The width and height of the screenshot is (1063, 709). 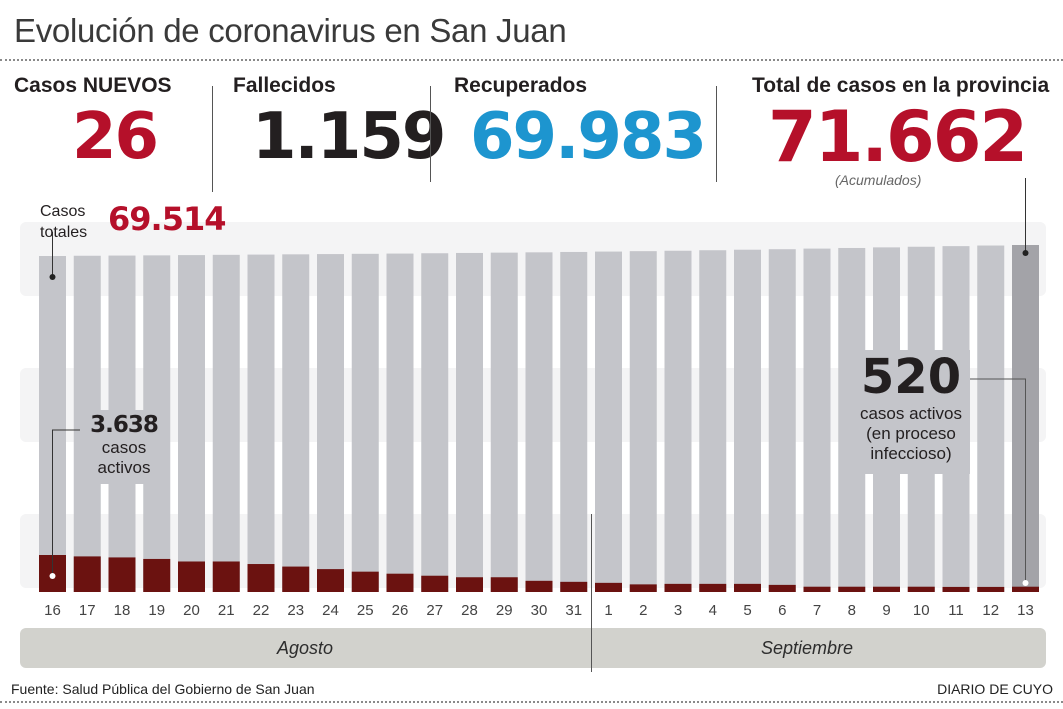 What do you see at coordinates (782, 610) in the screenshot?
I see `x-tick-label: 6` at bounding box center [782, 610].